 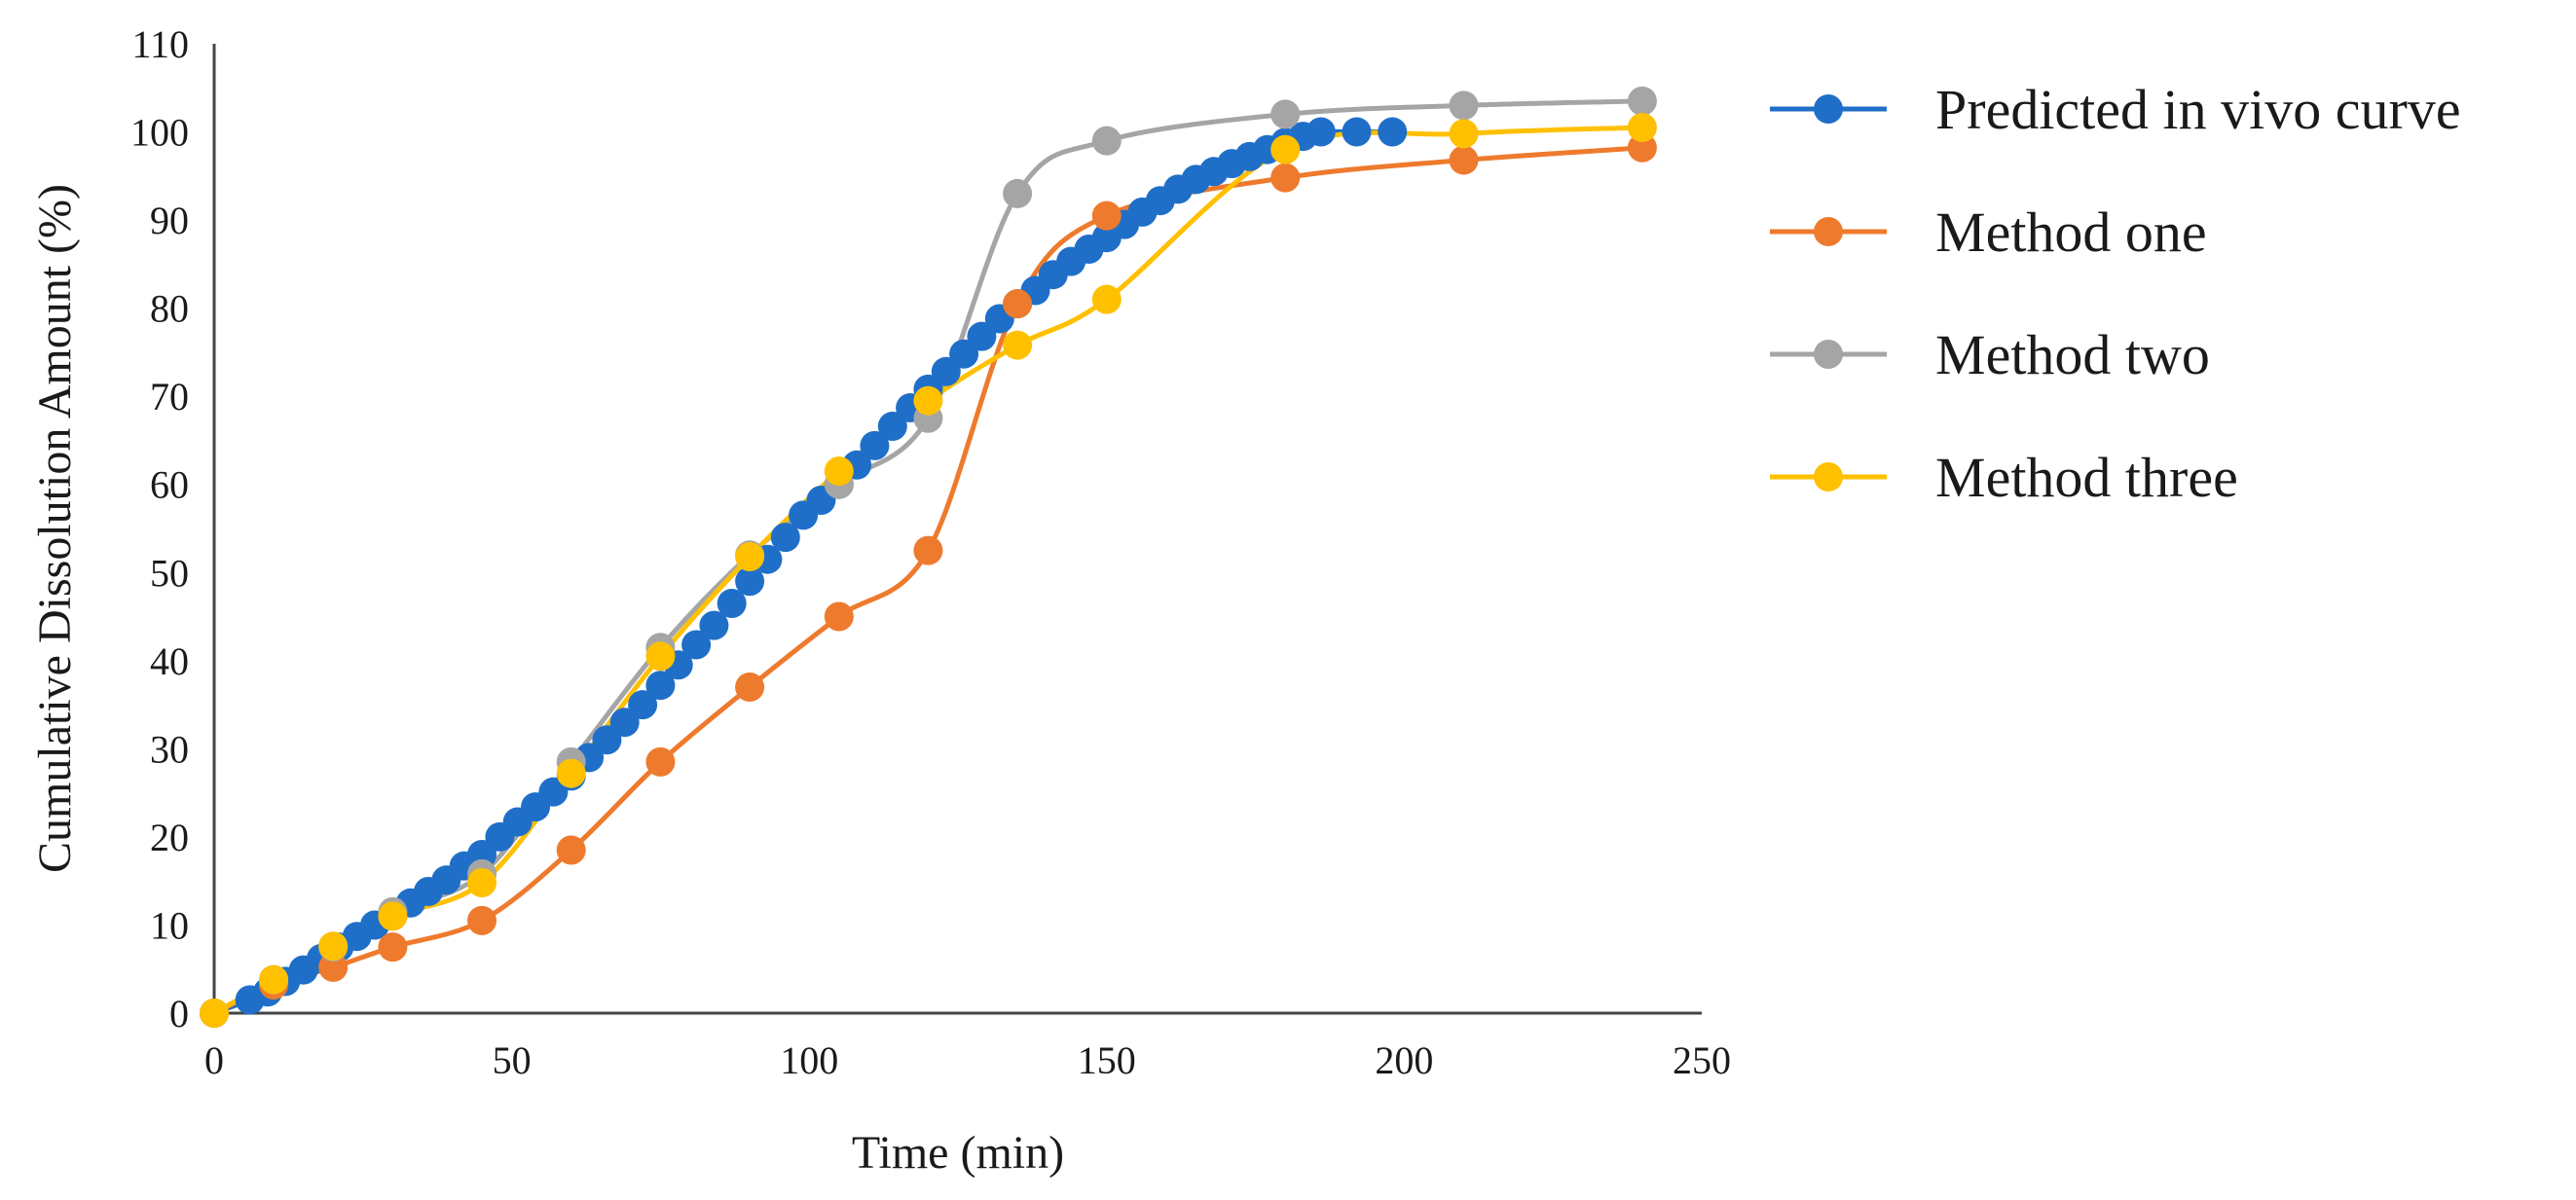 What do you see at coordinates (1702, 1060) in the screenshot?
I see `x-tick-label: 250` at bounding box center [1702, 1060].